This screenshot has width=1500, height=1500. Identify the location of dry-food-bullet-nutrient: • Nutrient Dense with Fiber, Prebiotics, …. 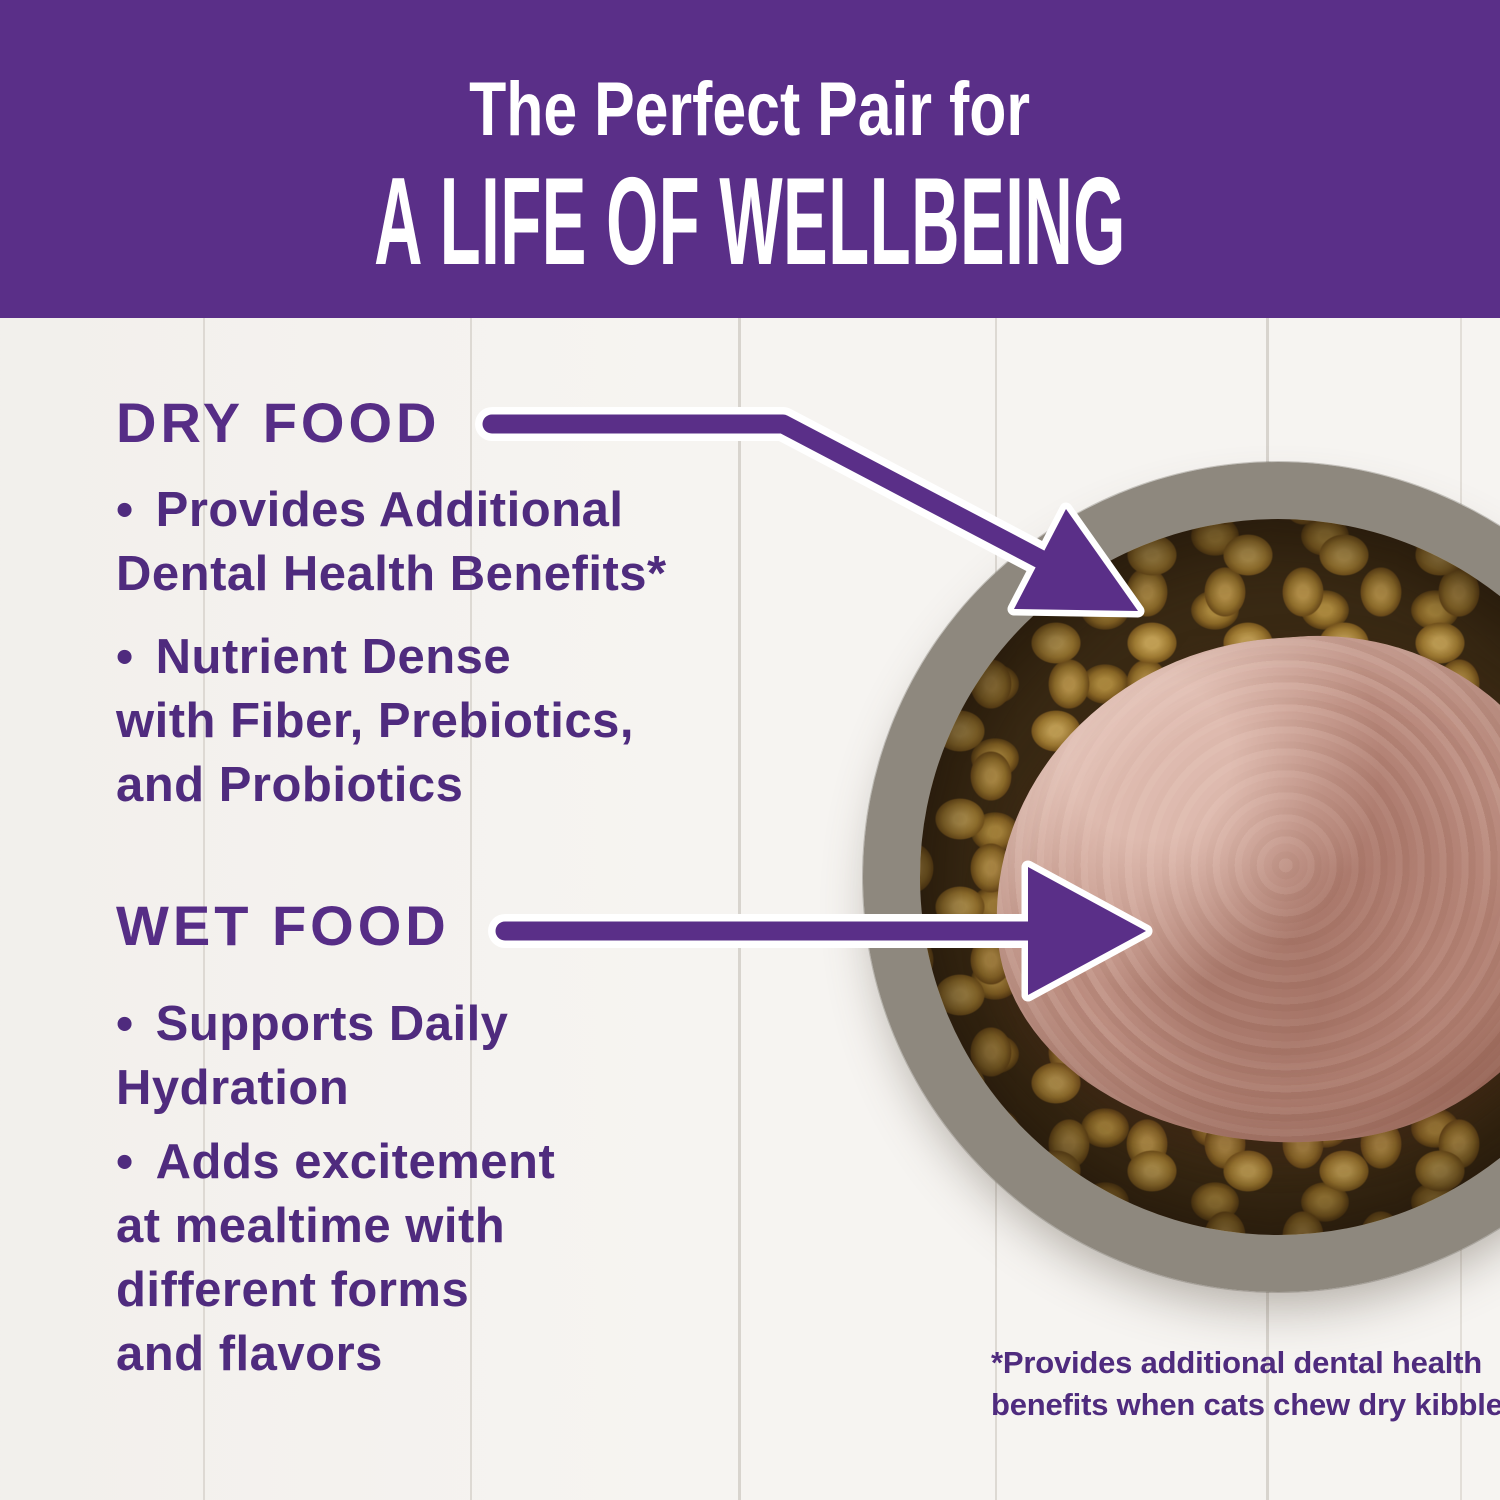
(375, 721).